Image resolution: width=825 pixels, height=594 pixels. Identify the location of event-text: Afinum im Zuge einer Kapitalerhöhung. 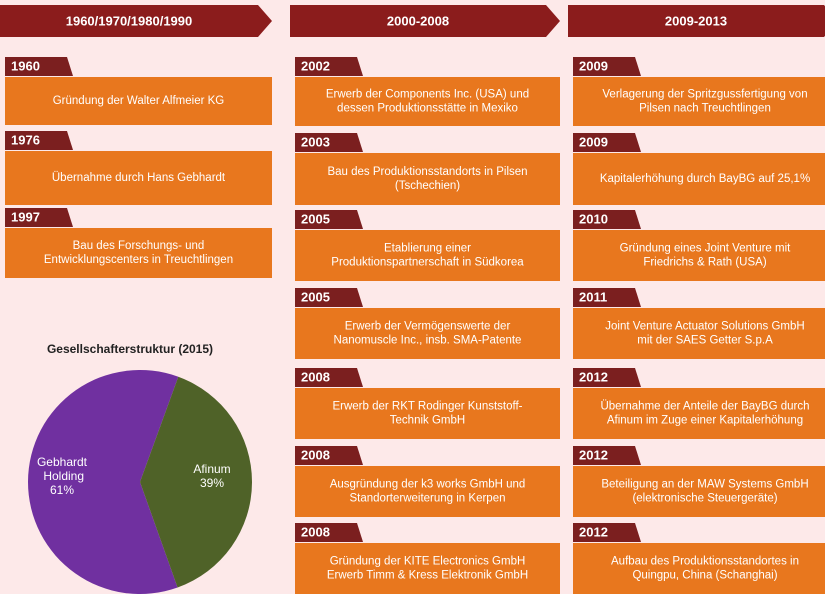
(705, 421).